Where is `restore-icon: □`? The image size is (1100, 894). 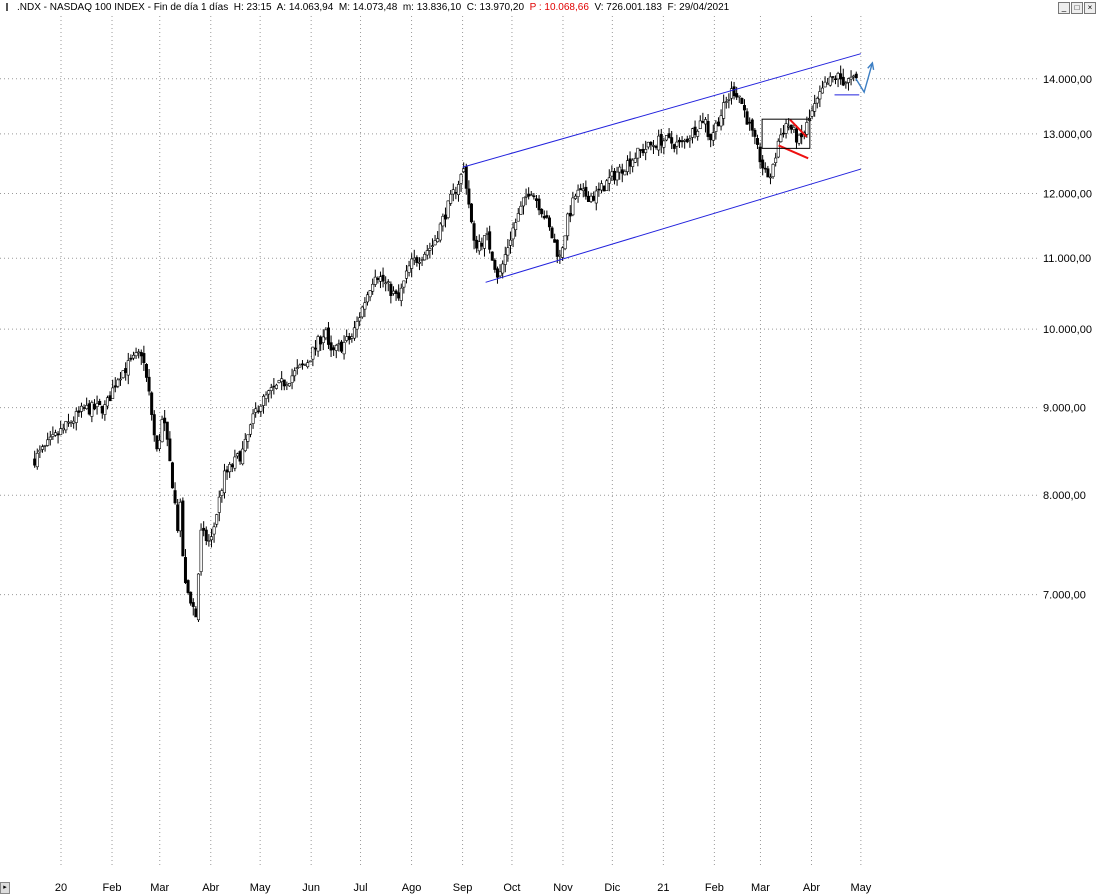 restore-icon: □ is located at coordinates (1077, 8).